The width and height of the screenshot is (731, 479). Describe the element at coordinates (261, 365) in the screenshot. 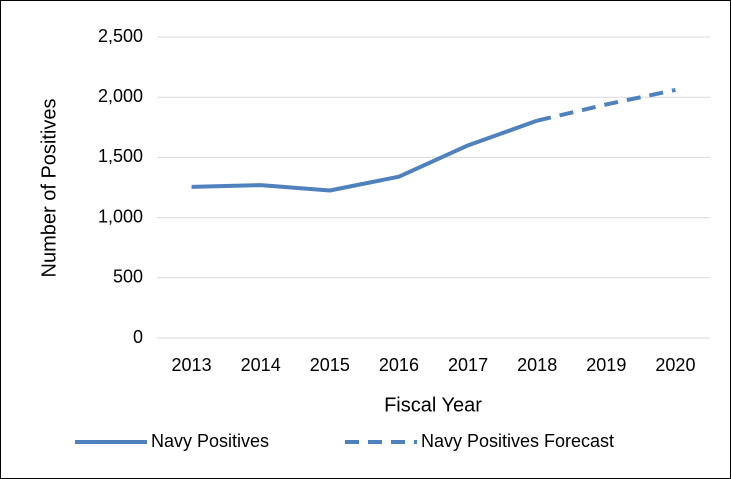

I see `x-tick-label: 2014` at that location.